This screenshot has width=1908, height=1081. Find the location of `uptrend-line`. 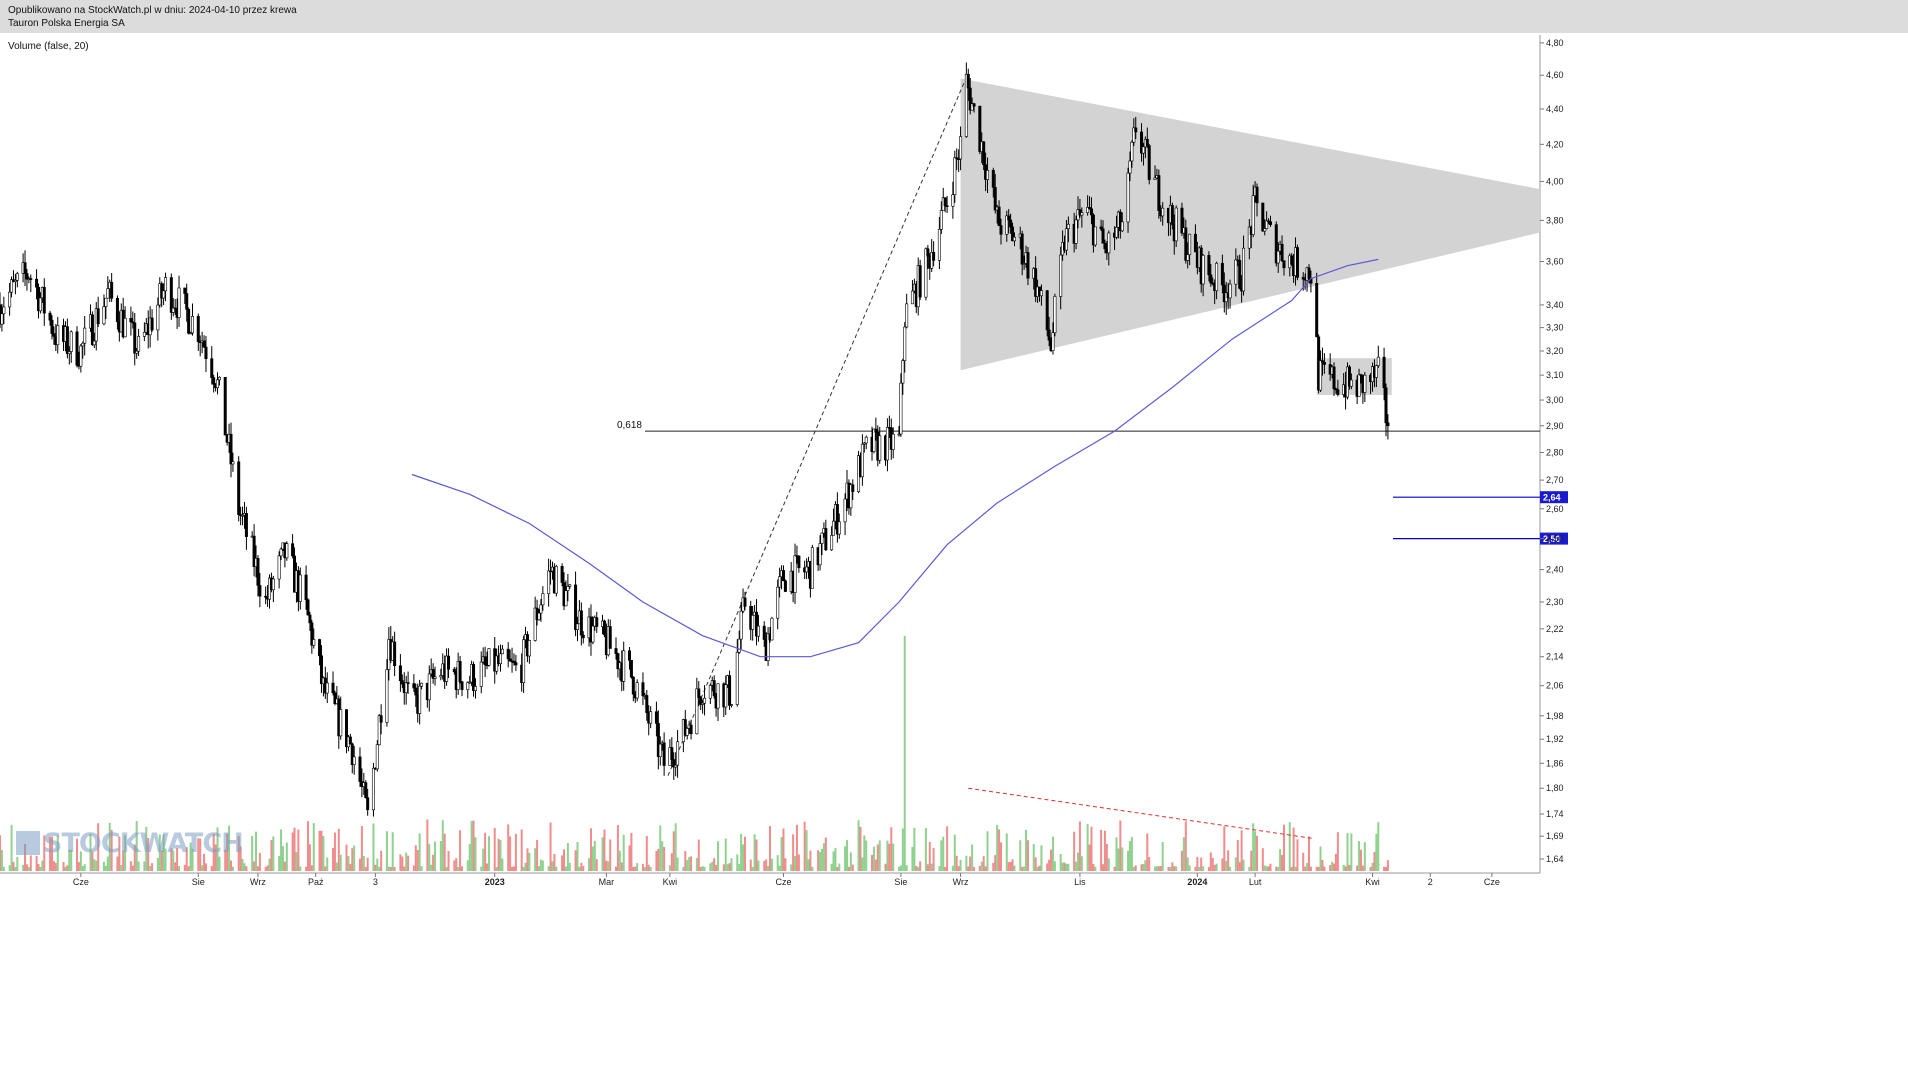

uptrend-line is located at coordinates (816, 428).